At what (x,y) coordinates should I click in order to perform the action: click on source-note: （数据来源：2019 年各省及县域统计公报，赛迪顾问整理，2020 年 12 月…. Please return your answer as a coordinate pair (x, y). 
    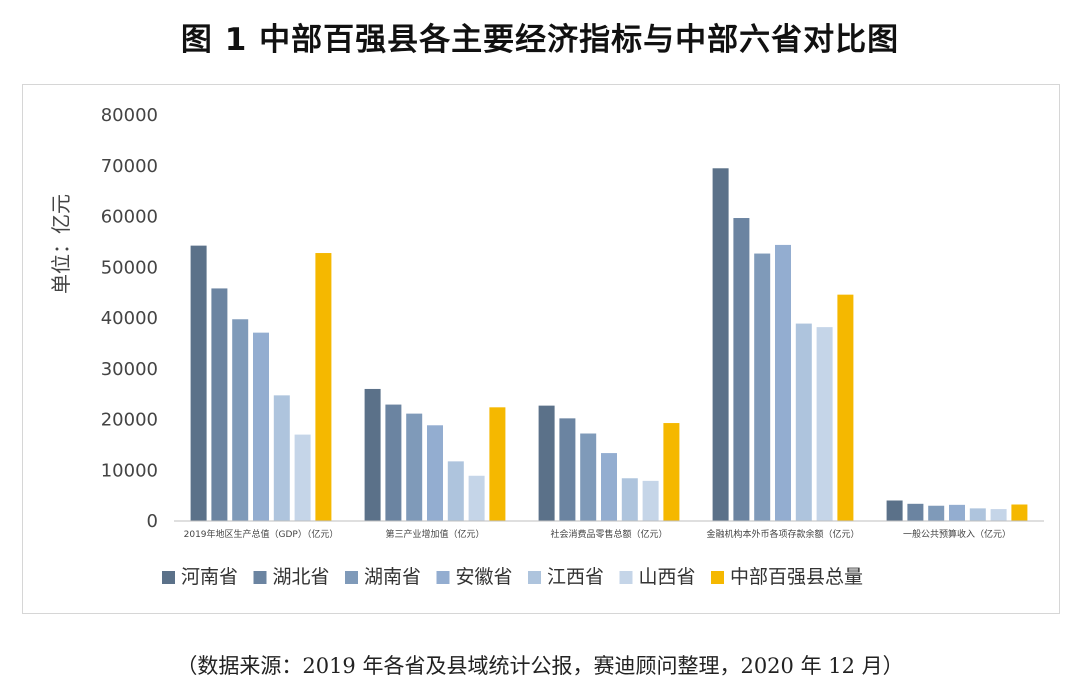
    Looking at the image, I should click on (540, 666).